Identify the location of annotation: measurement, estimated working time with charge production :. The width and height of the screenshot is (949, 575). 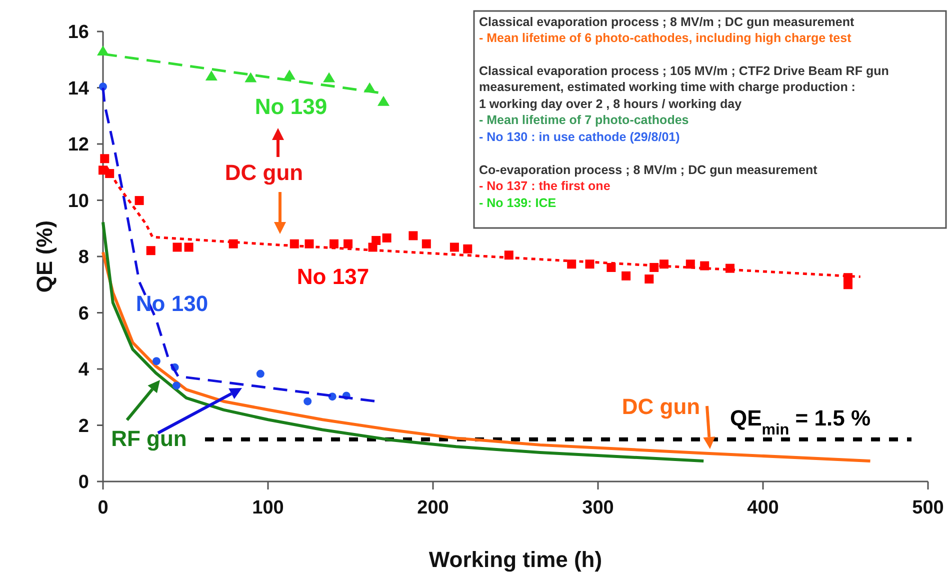
(667, 87).